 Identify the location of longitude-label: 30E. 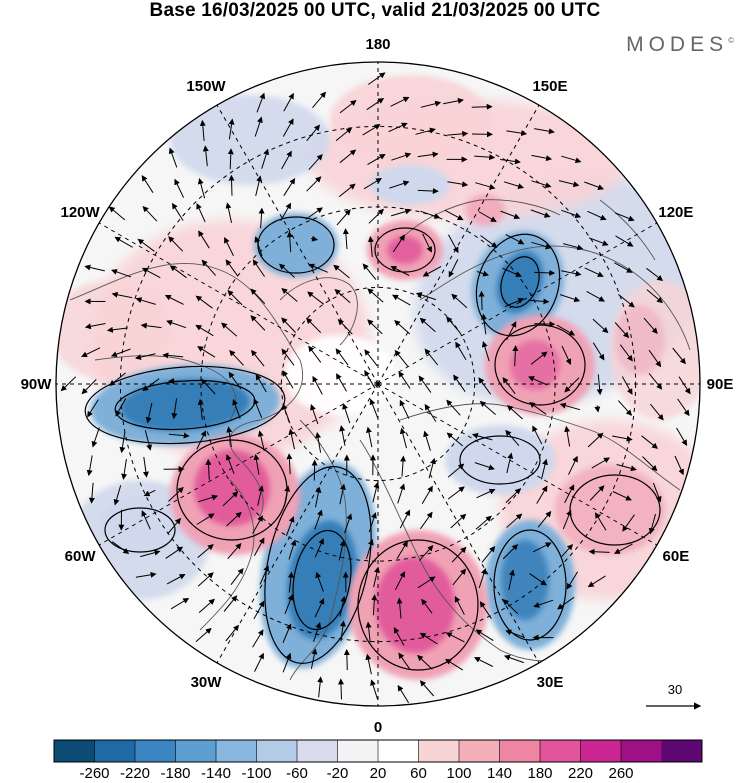
(550, 682).